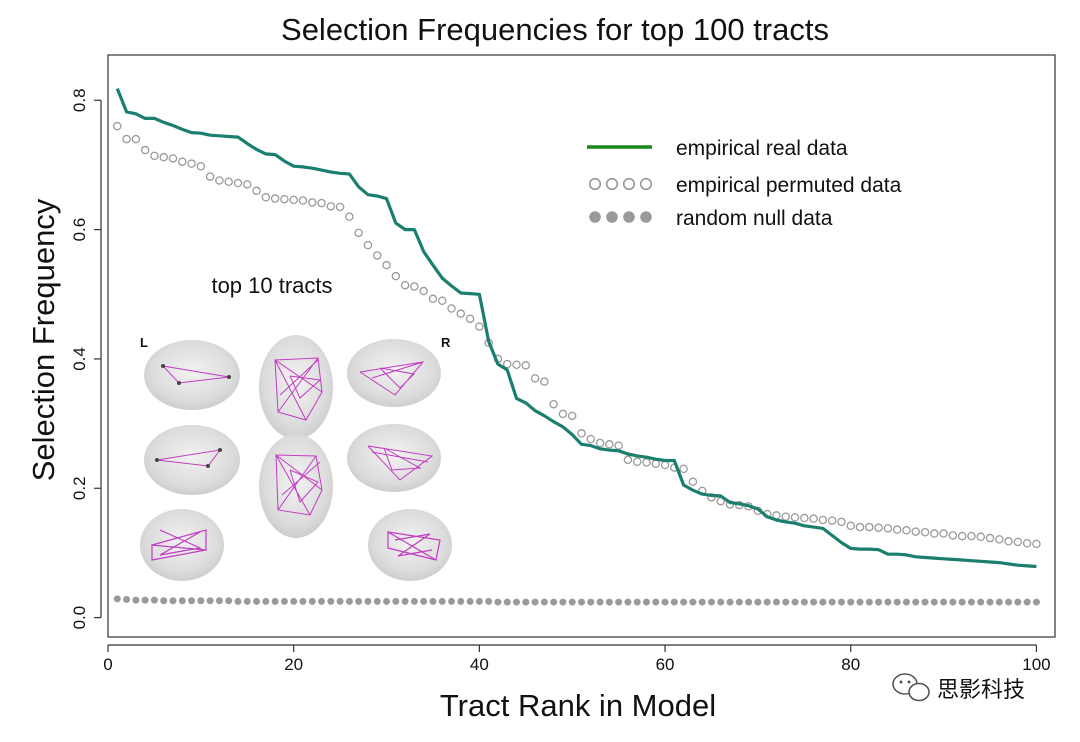 This screenshot has width=1080, height=742. I want to click on legend-label: empirical real data, so click(762, 148).